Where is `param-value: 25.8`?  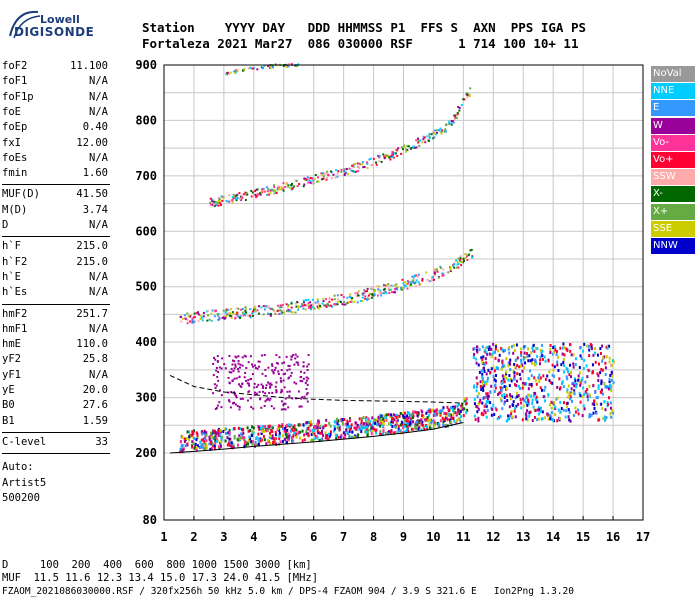 param-value: 25.8 is located at coordinates (95, 359).